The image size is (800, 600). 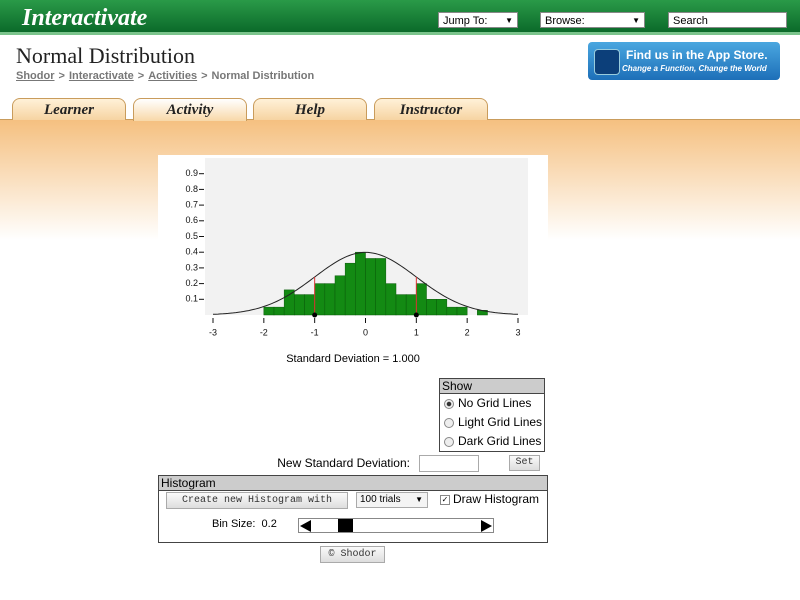 I want to click on option-label: No Grid Lines, so click(x=495, y=403).